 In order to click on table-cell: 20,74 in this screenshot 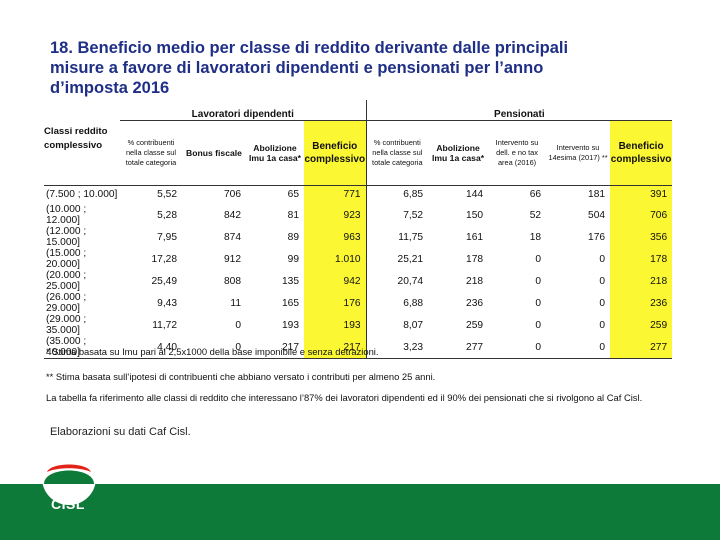, I will do `click(397, 281)`.